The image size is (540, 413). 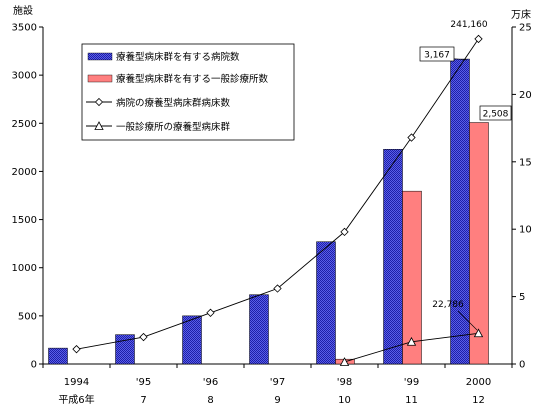 I want to click on y-right-tick-label: 0, so click(x=522, y=365).